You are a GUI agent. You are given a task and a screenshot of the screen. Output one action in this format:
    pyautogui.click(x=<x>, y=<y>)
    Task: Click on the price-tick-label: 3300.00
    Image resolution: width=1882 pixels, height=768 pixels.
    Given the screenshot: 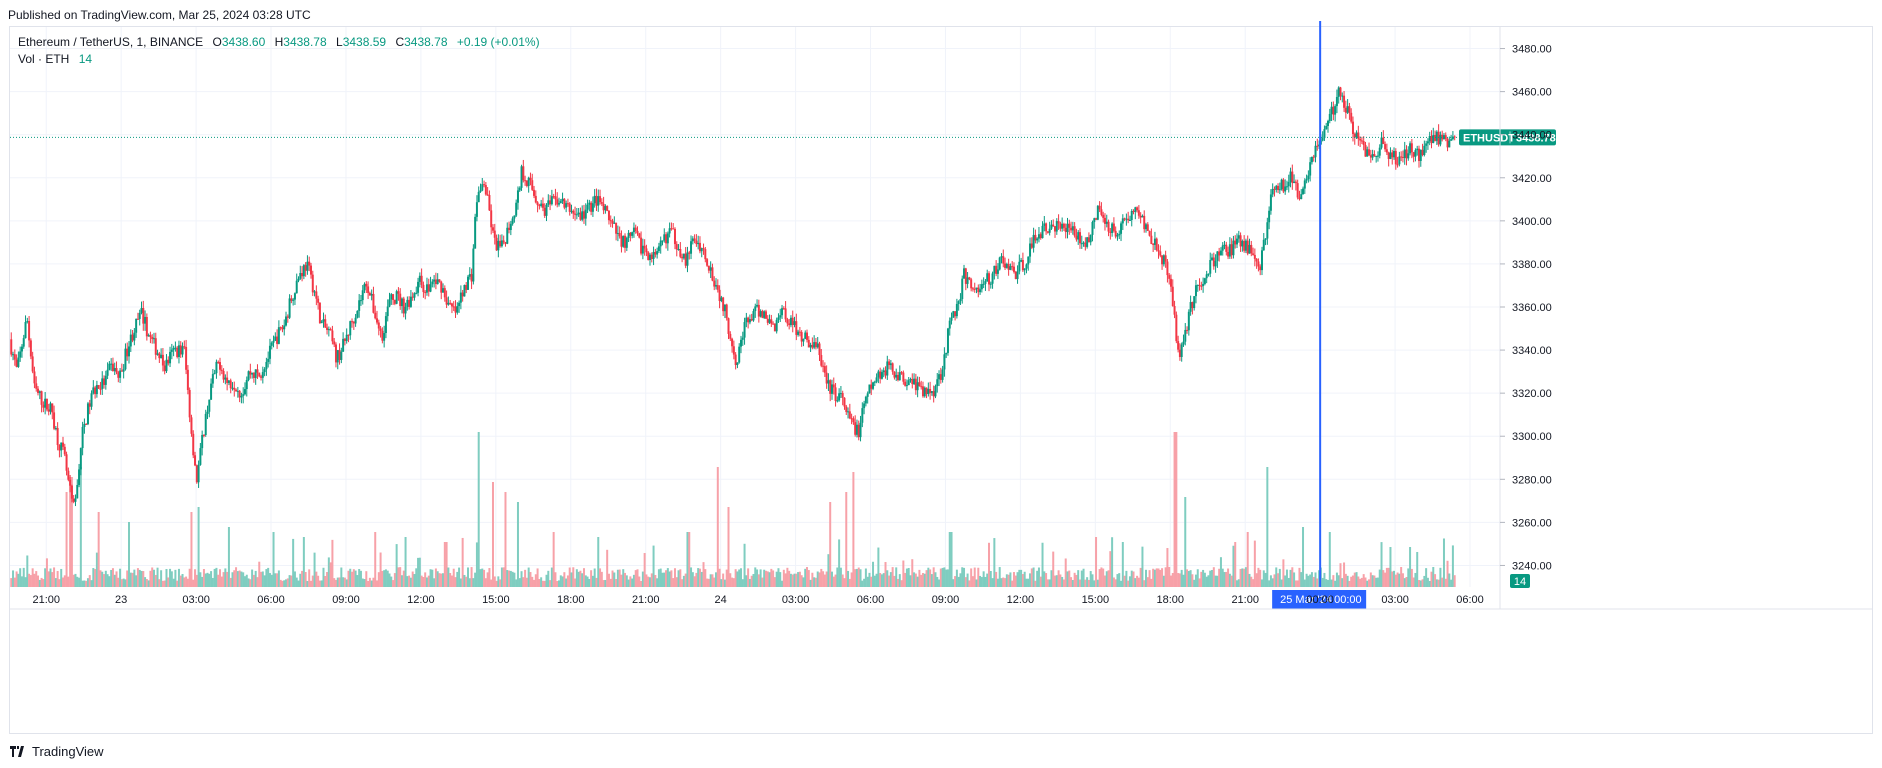 What is the action you would take?
    pyautogui.click(x=1532, y=437)
    